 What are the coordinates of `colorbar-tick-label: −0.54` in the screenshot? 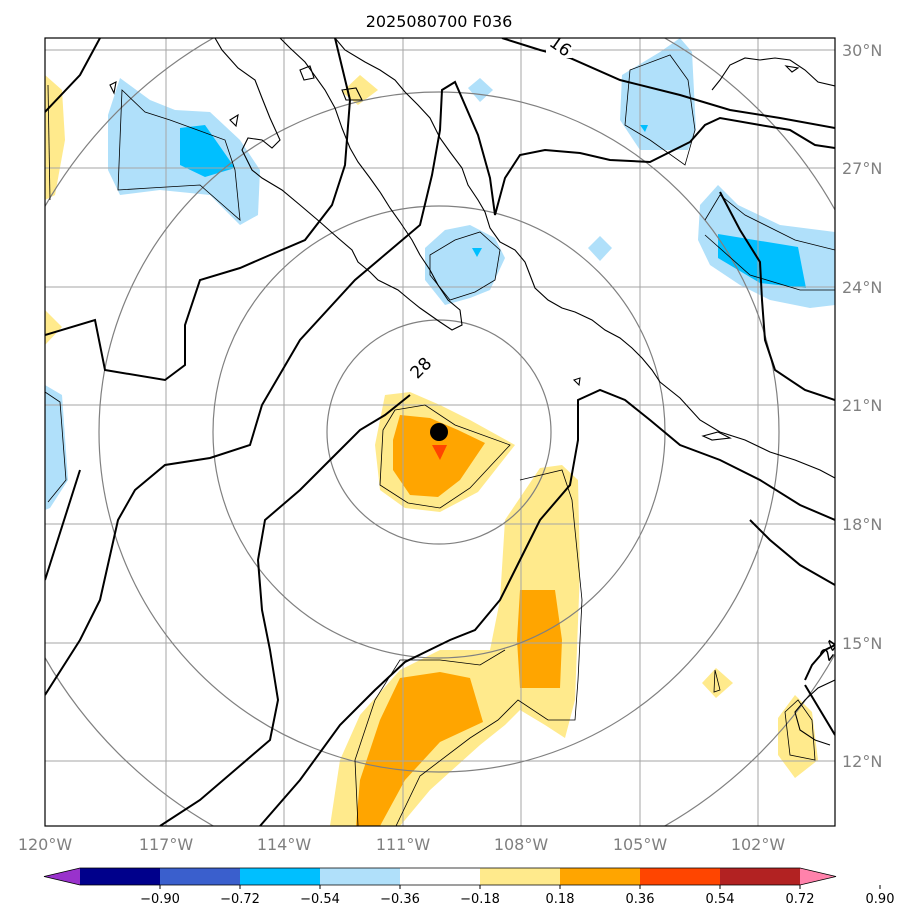 It's located at (320, 899).